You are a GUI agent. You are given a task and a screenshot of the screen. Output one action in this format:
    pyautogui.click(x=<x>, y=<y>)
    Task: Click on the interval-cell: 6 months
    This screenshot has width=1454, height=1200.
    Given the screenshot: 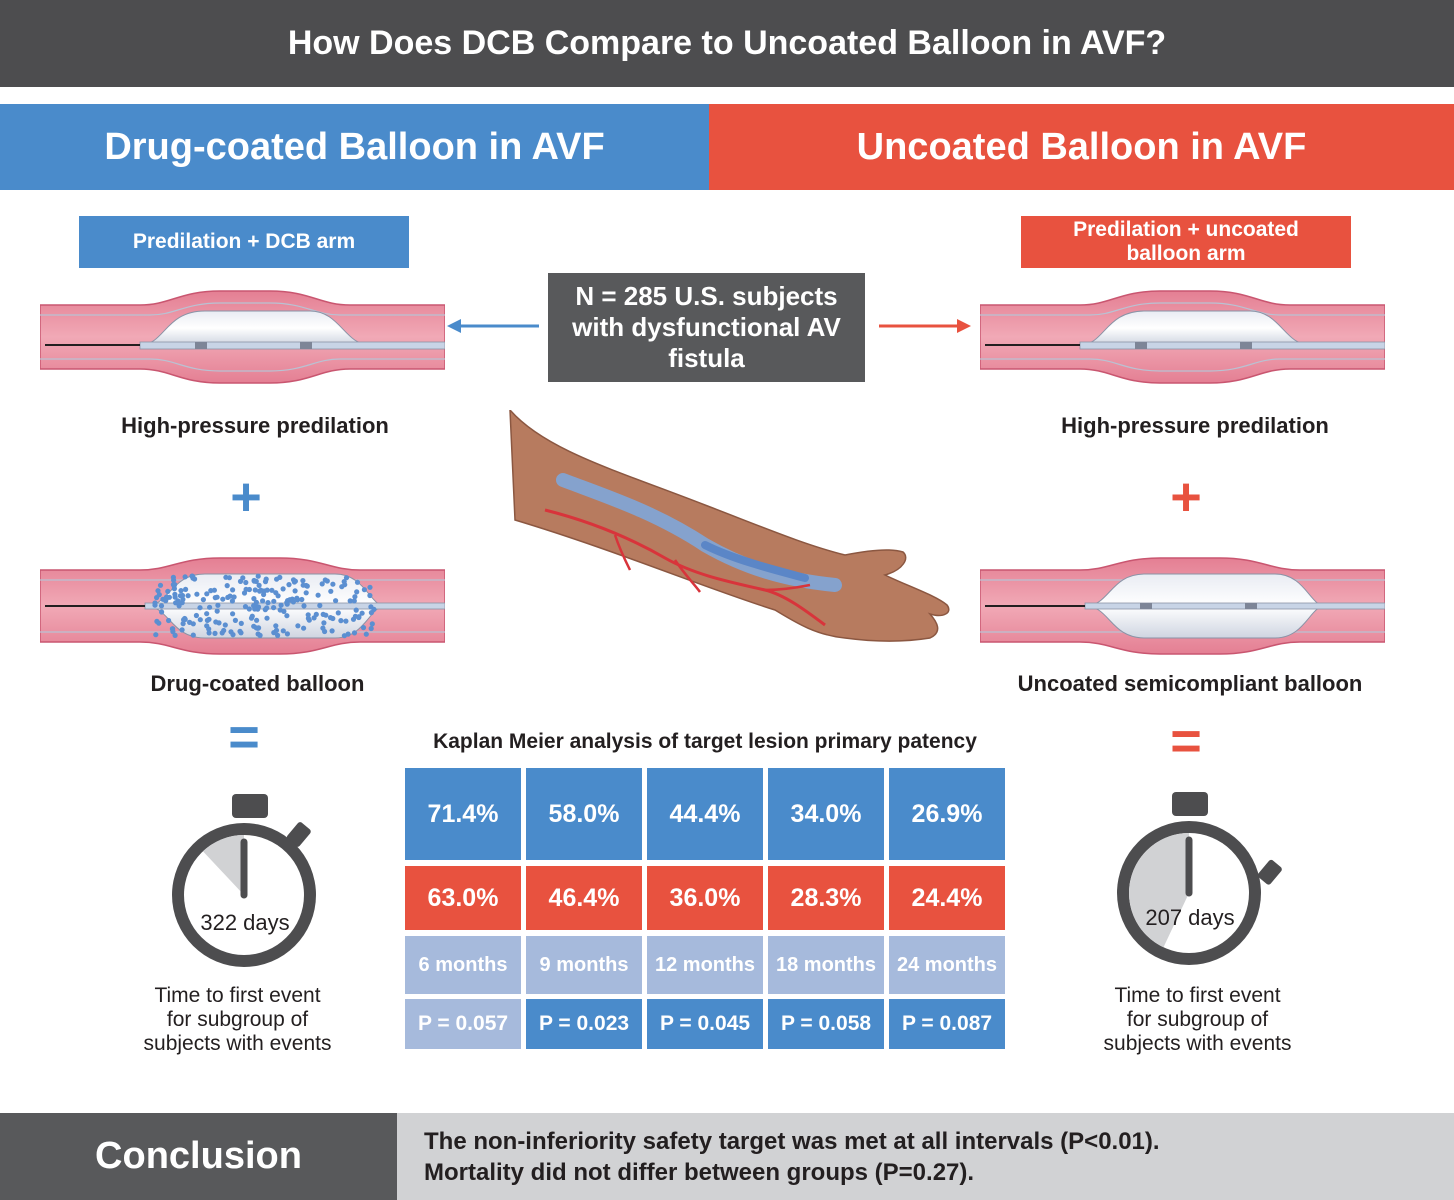 What is the action you would take?
    pyautogui.click(x=463, y=965)
    